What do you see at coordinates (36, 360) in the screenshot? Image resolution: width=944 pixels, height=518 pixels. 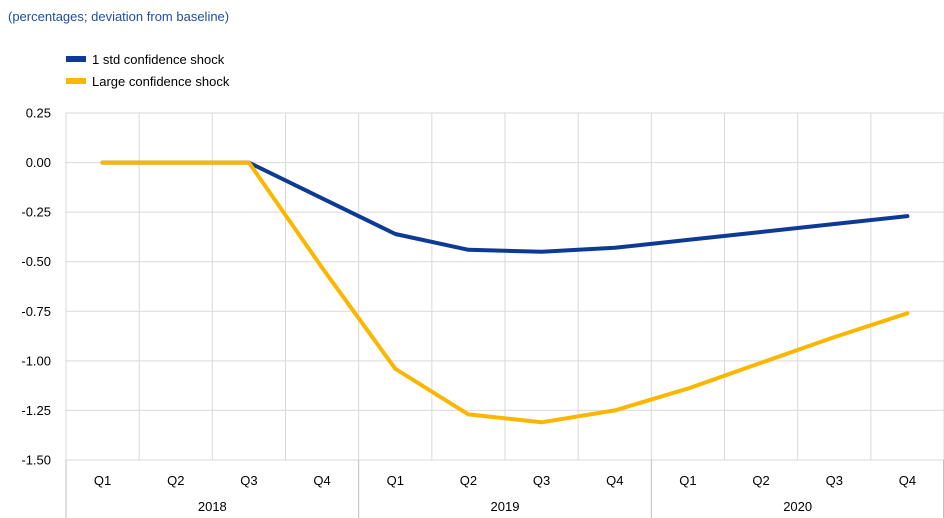 I see `y-tick-label: -1.00` at bounding box center [36, 360].